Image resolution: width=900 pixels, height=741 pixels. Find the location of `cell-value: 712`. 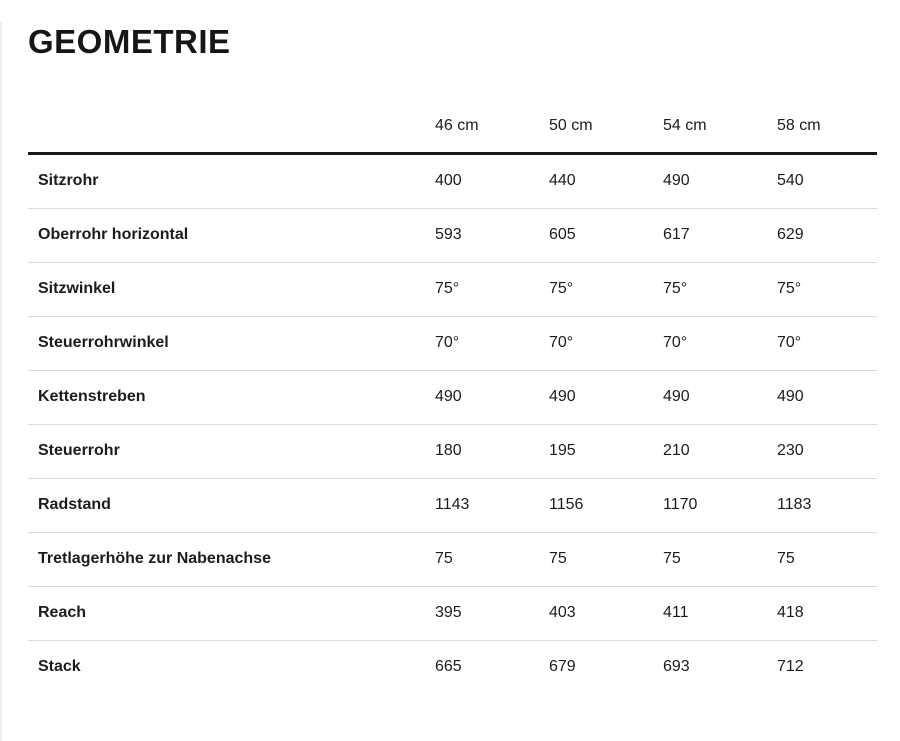

cell-value: 712 is located at coordinates (790, 667).